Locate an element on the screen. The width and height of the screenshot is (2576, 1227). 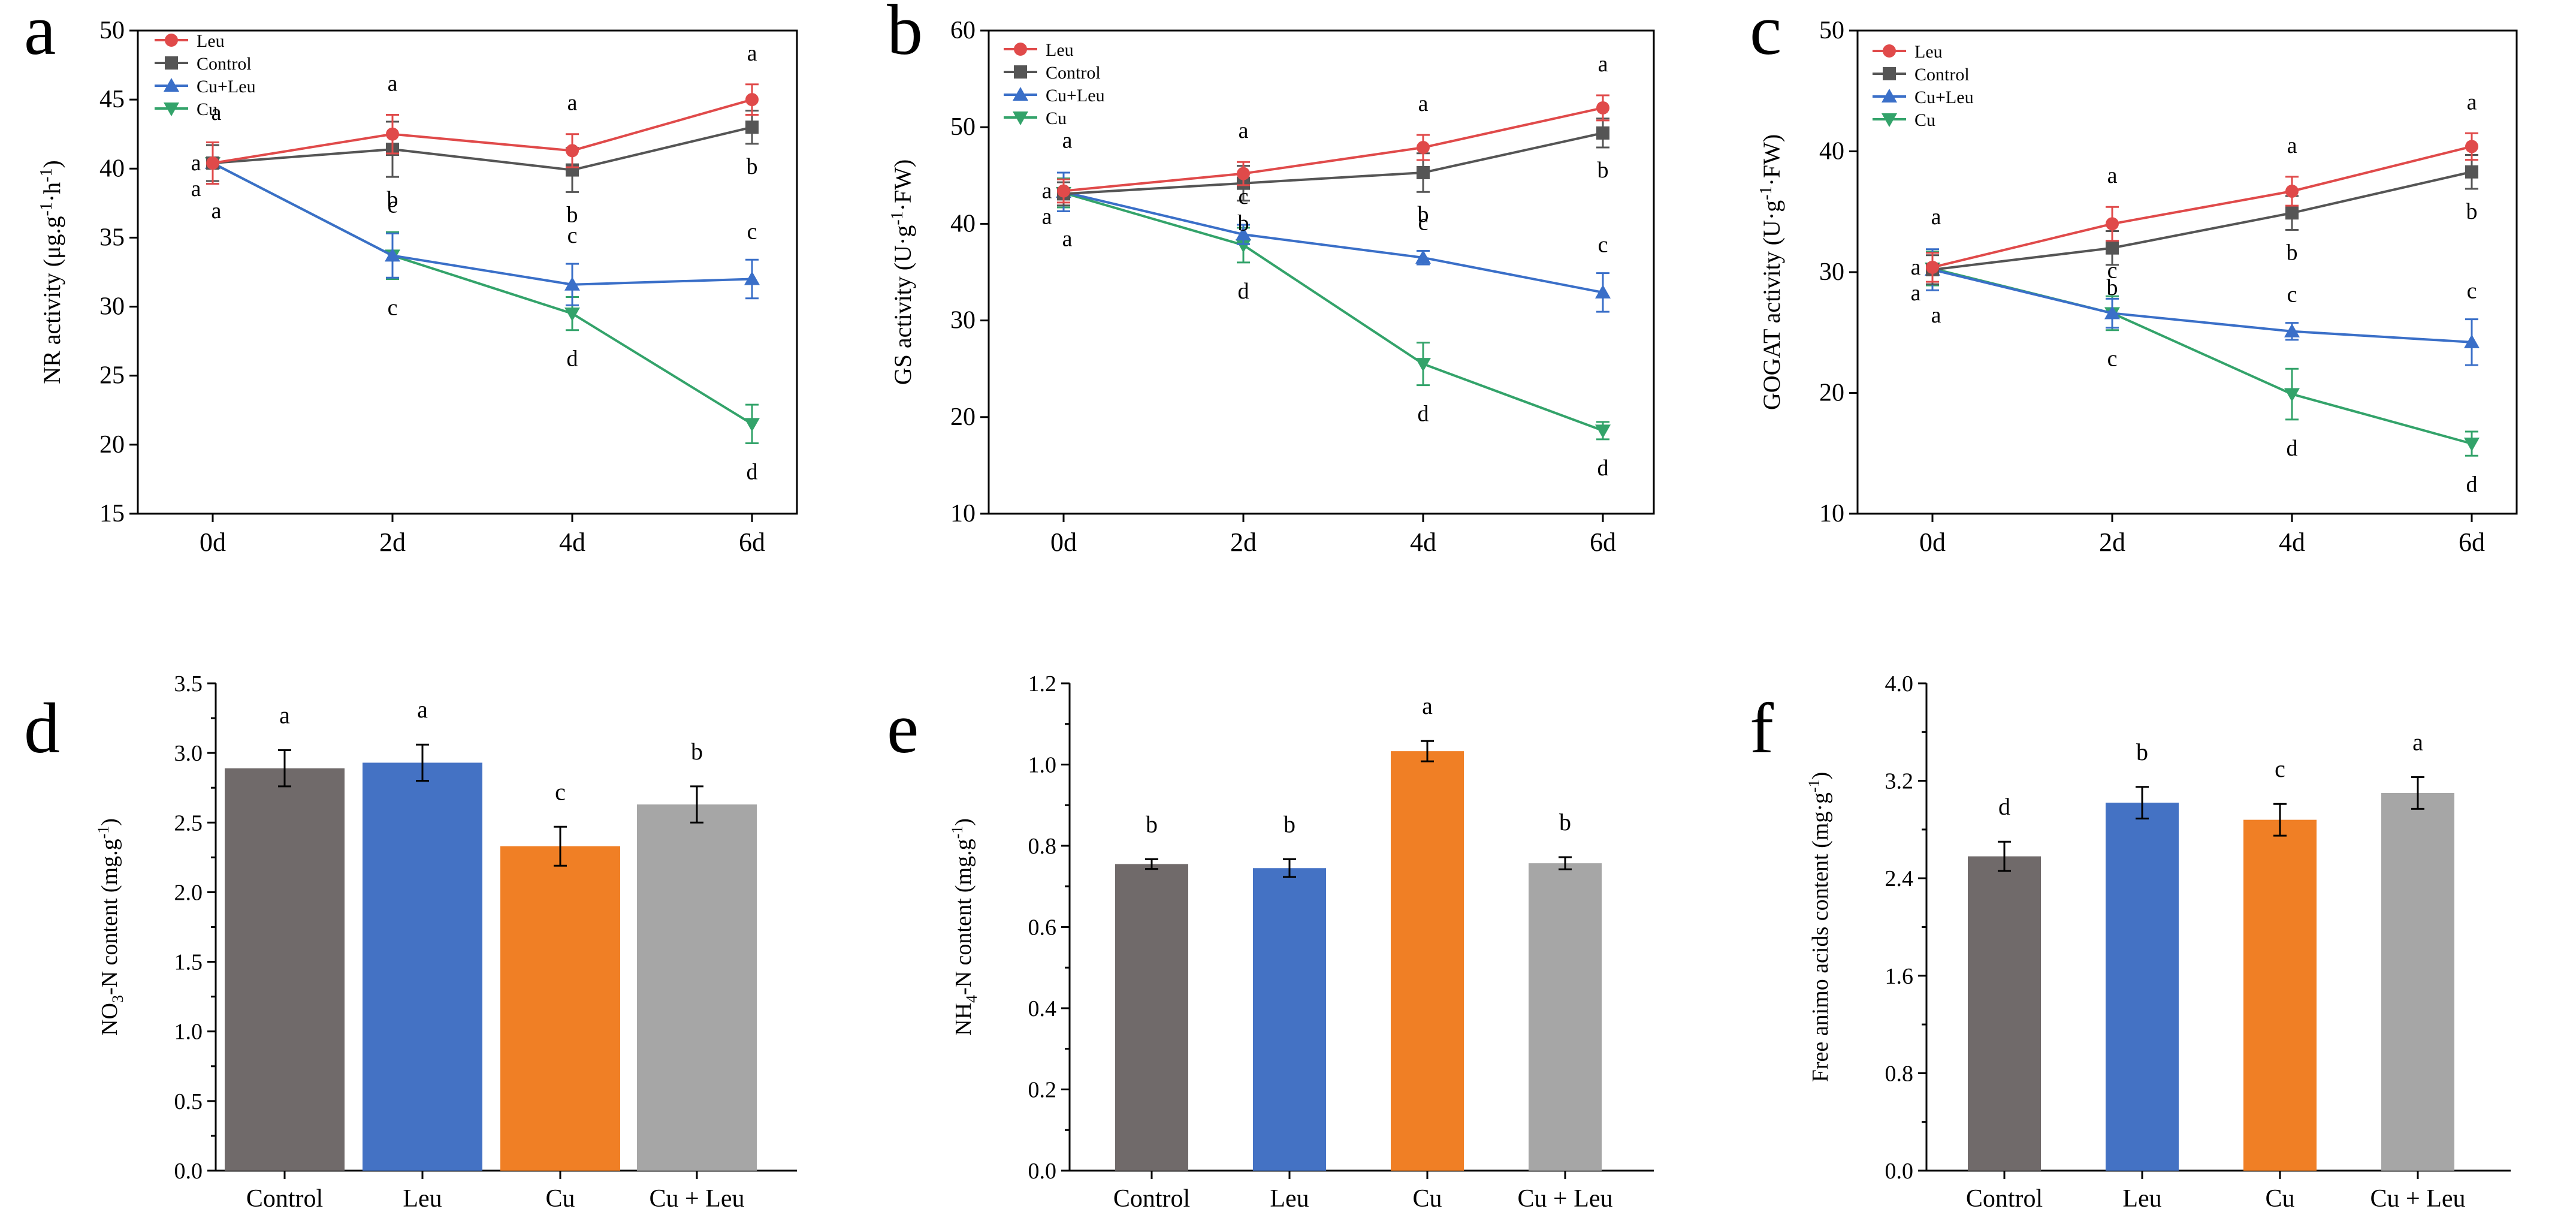
y-tick-label: 2.5 is located at coordinates (189, 823).